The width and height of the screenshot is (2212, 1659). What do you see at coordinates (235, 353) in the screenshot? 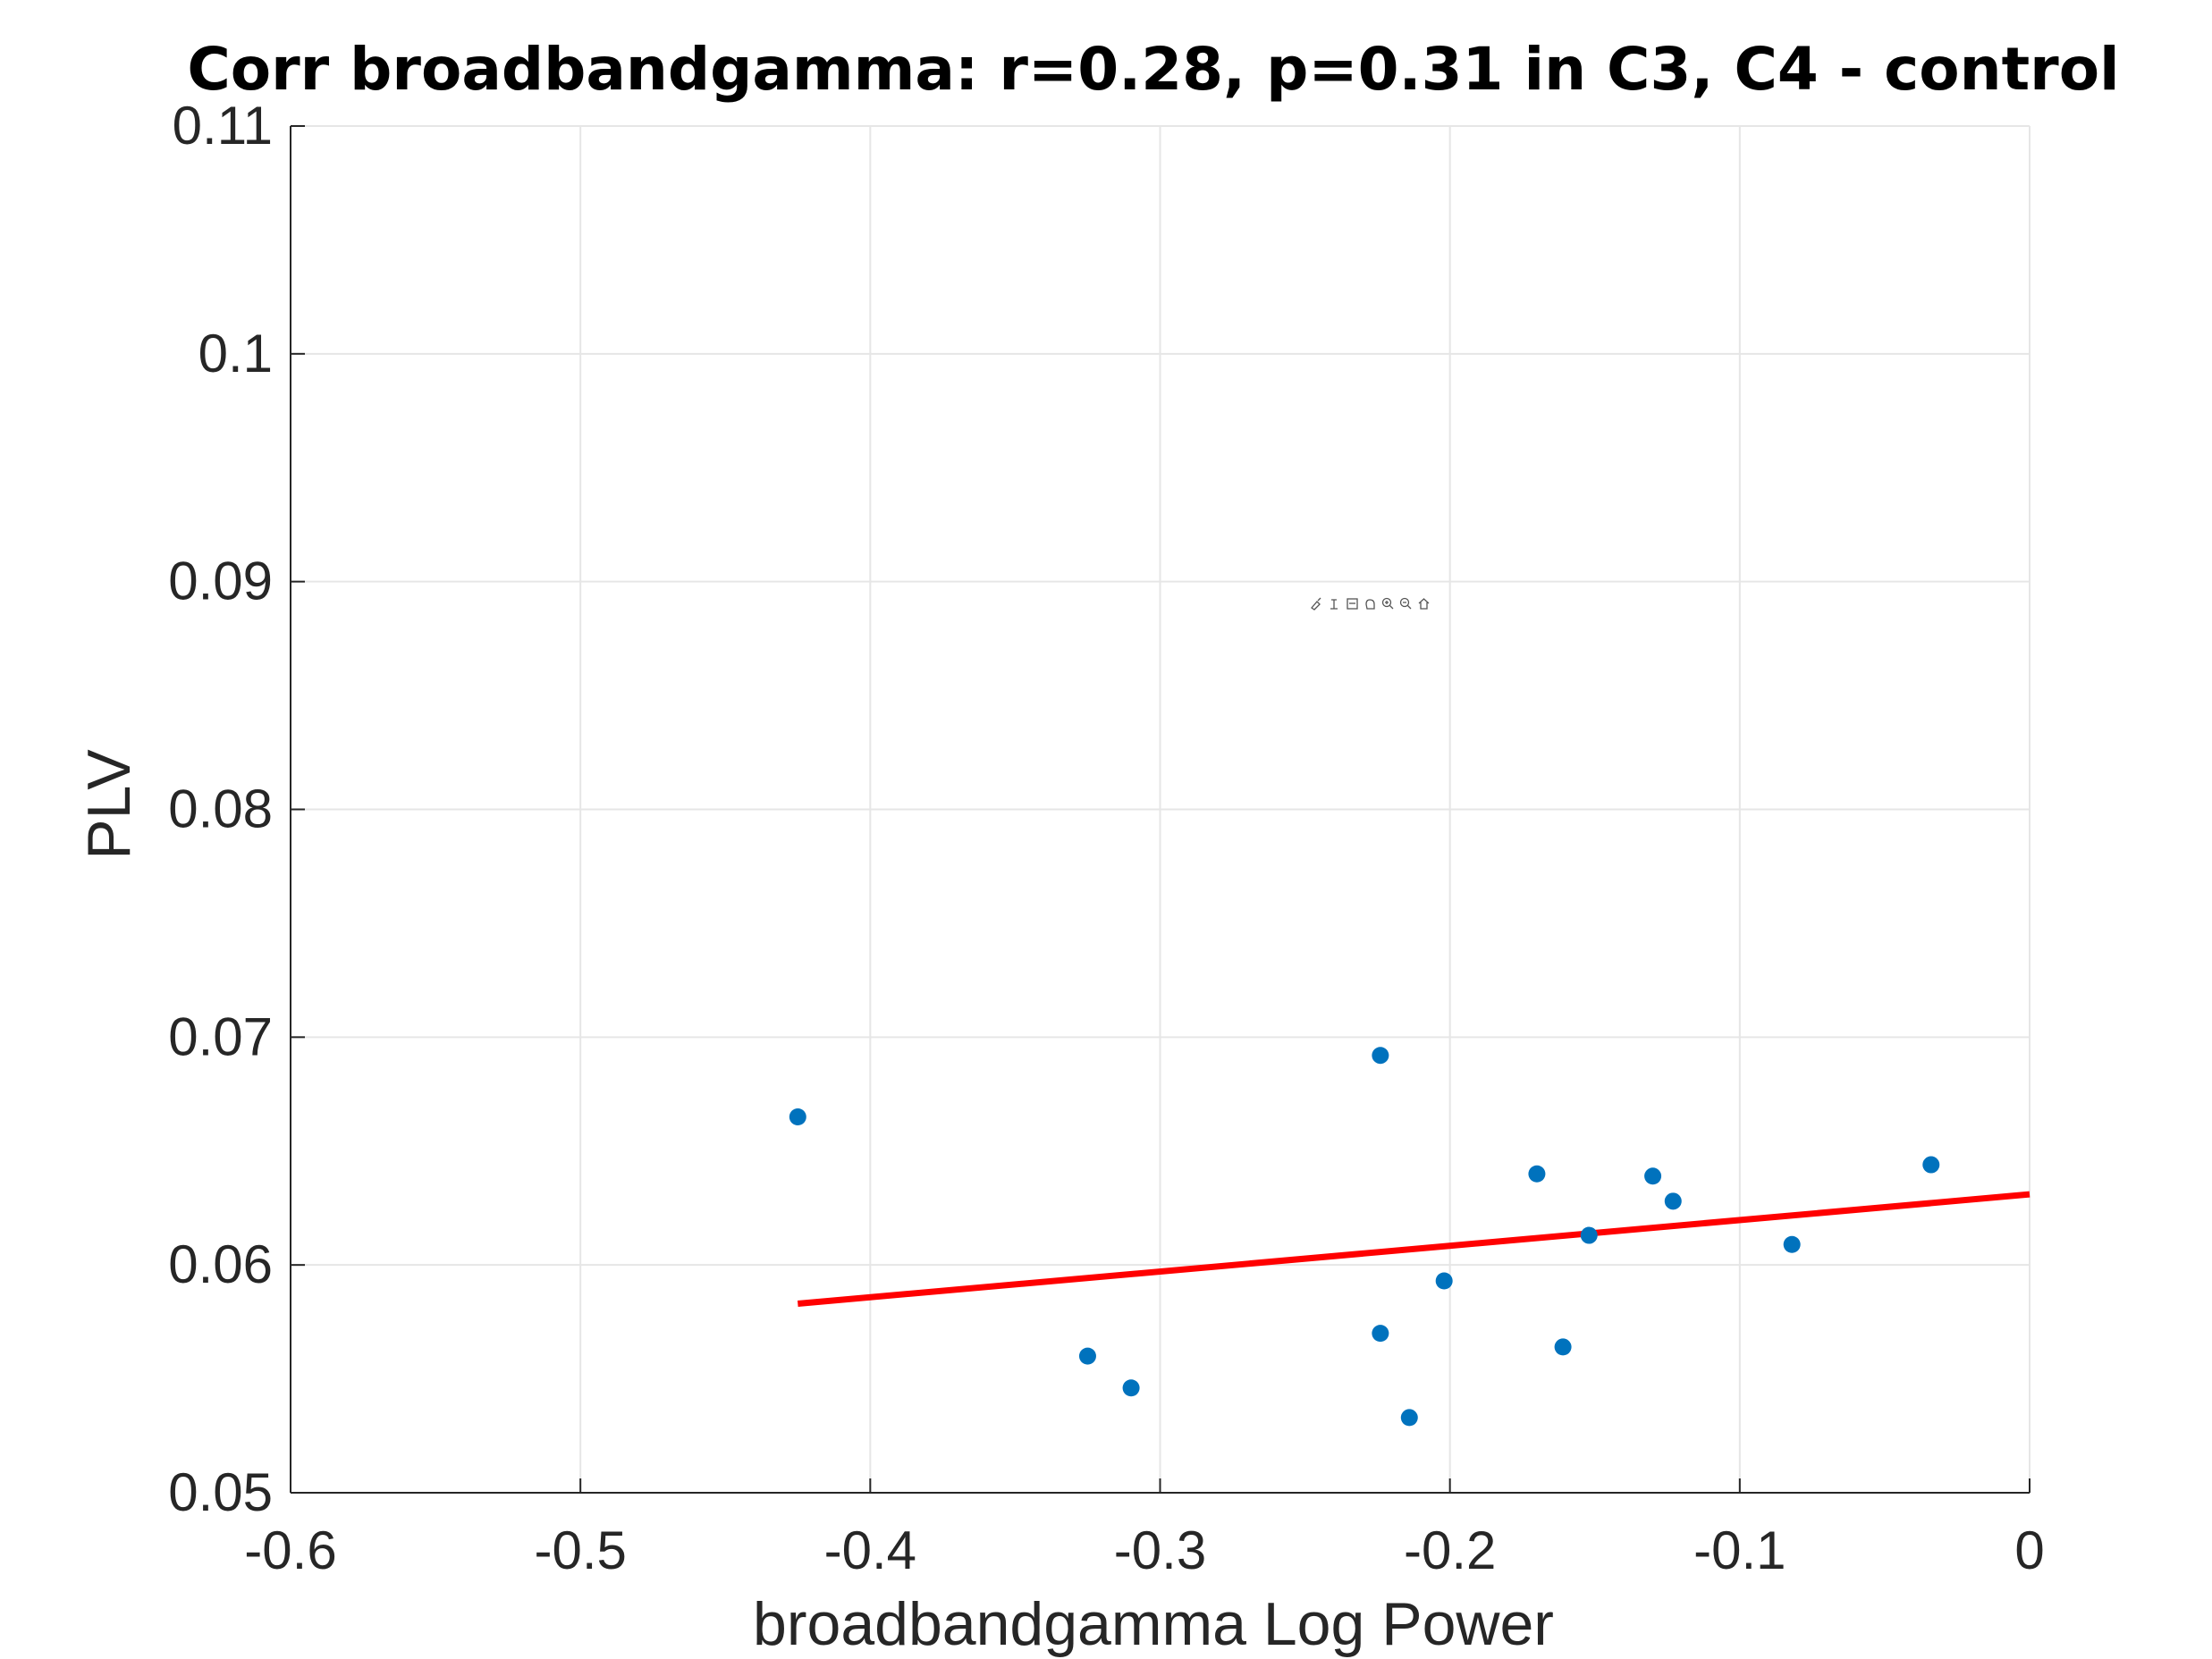
I see `y-tick-label: 0.1` at bounding box center [235, 353].